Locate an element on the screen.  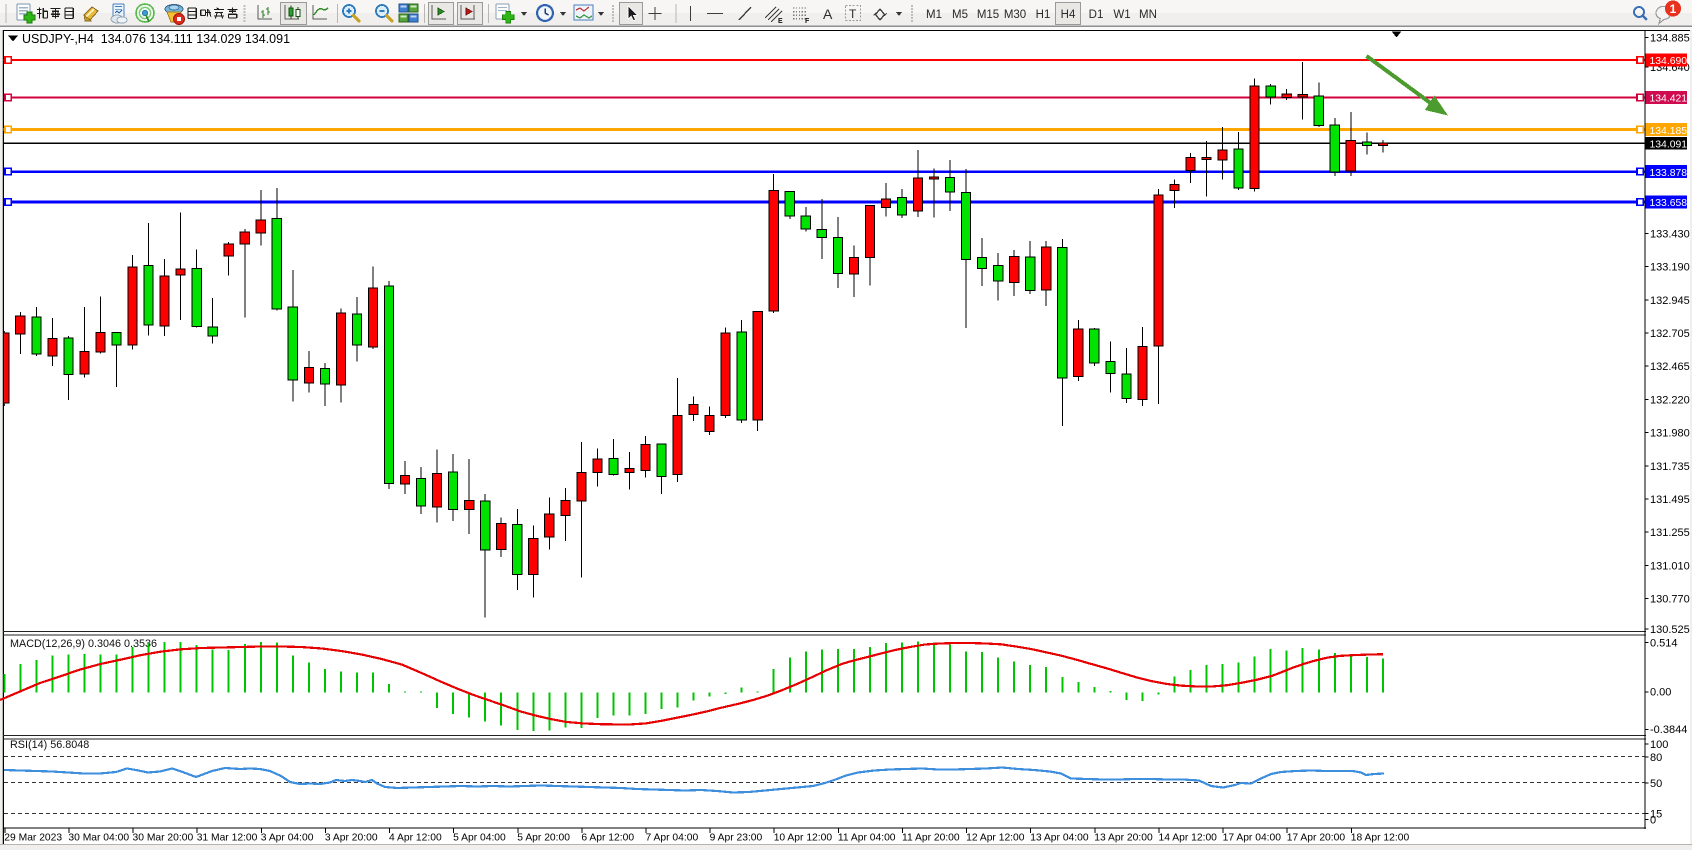
svg-text: 15 is located at coordinates (1656, 814).